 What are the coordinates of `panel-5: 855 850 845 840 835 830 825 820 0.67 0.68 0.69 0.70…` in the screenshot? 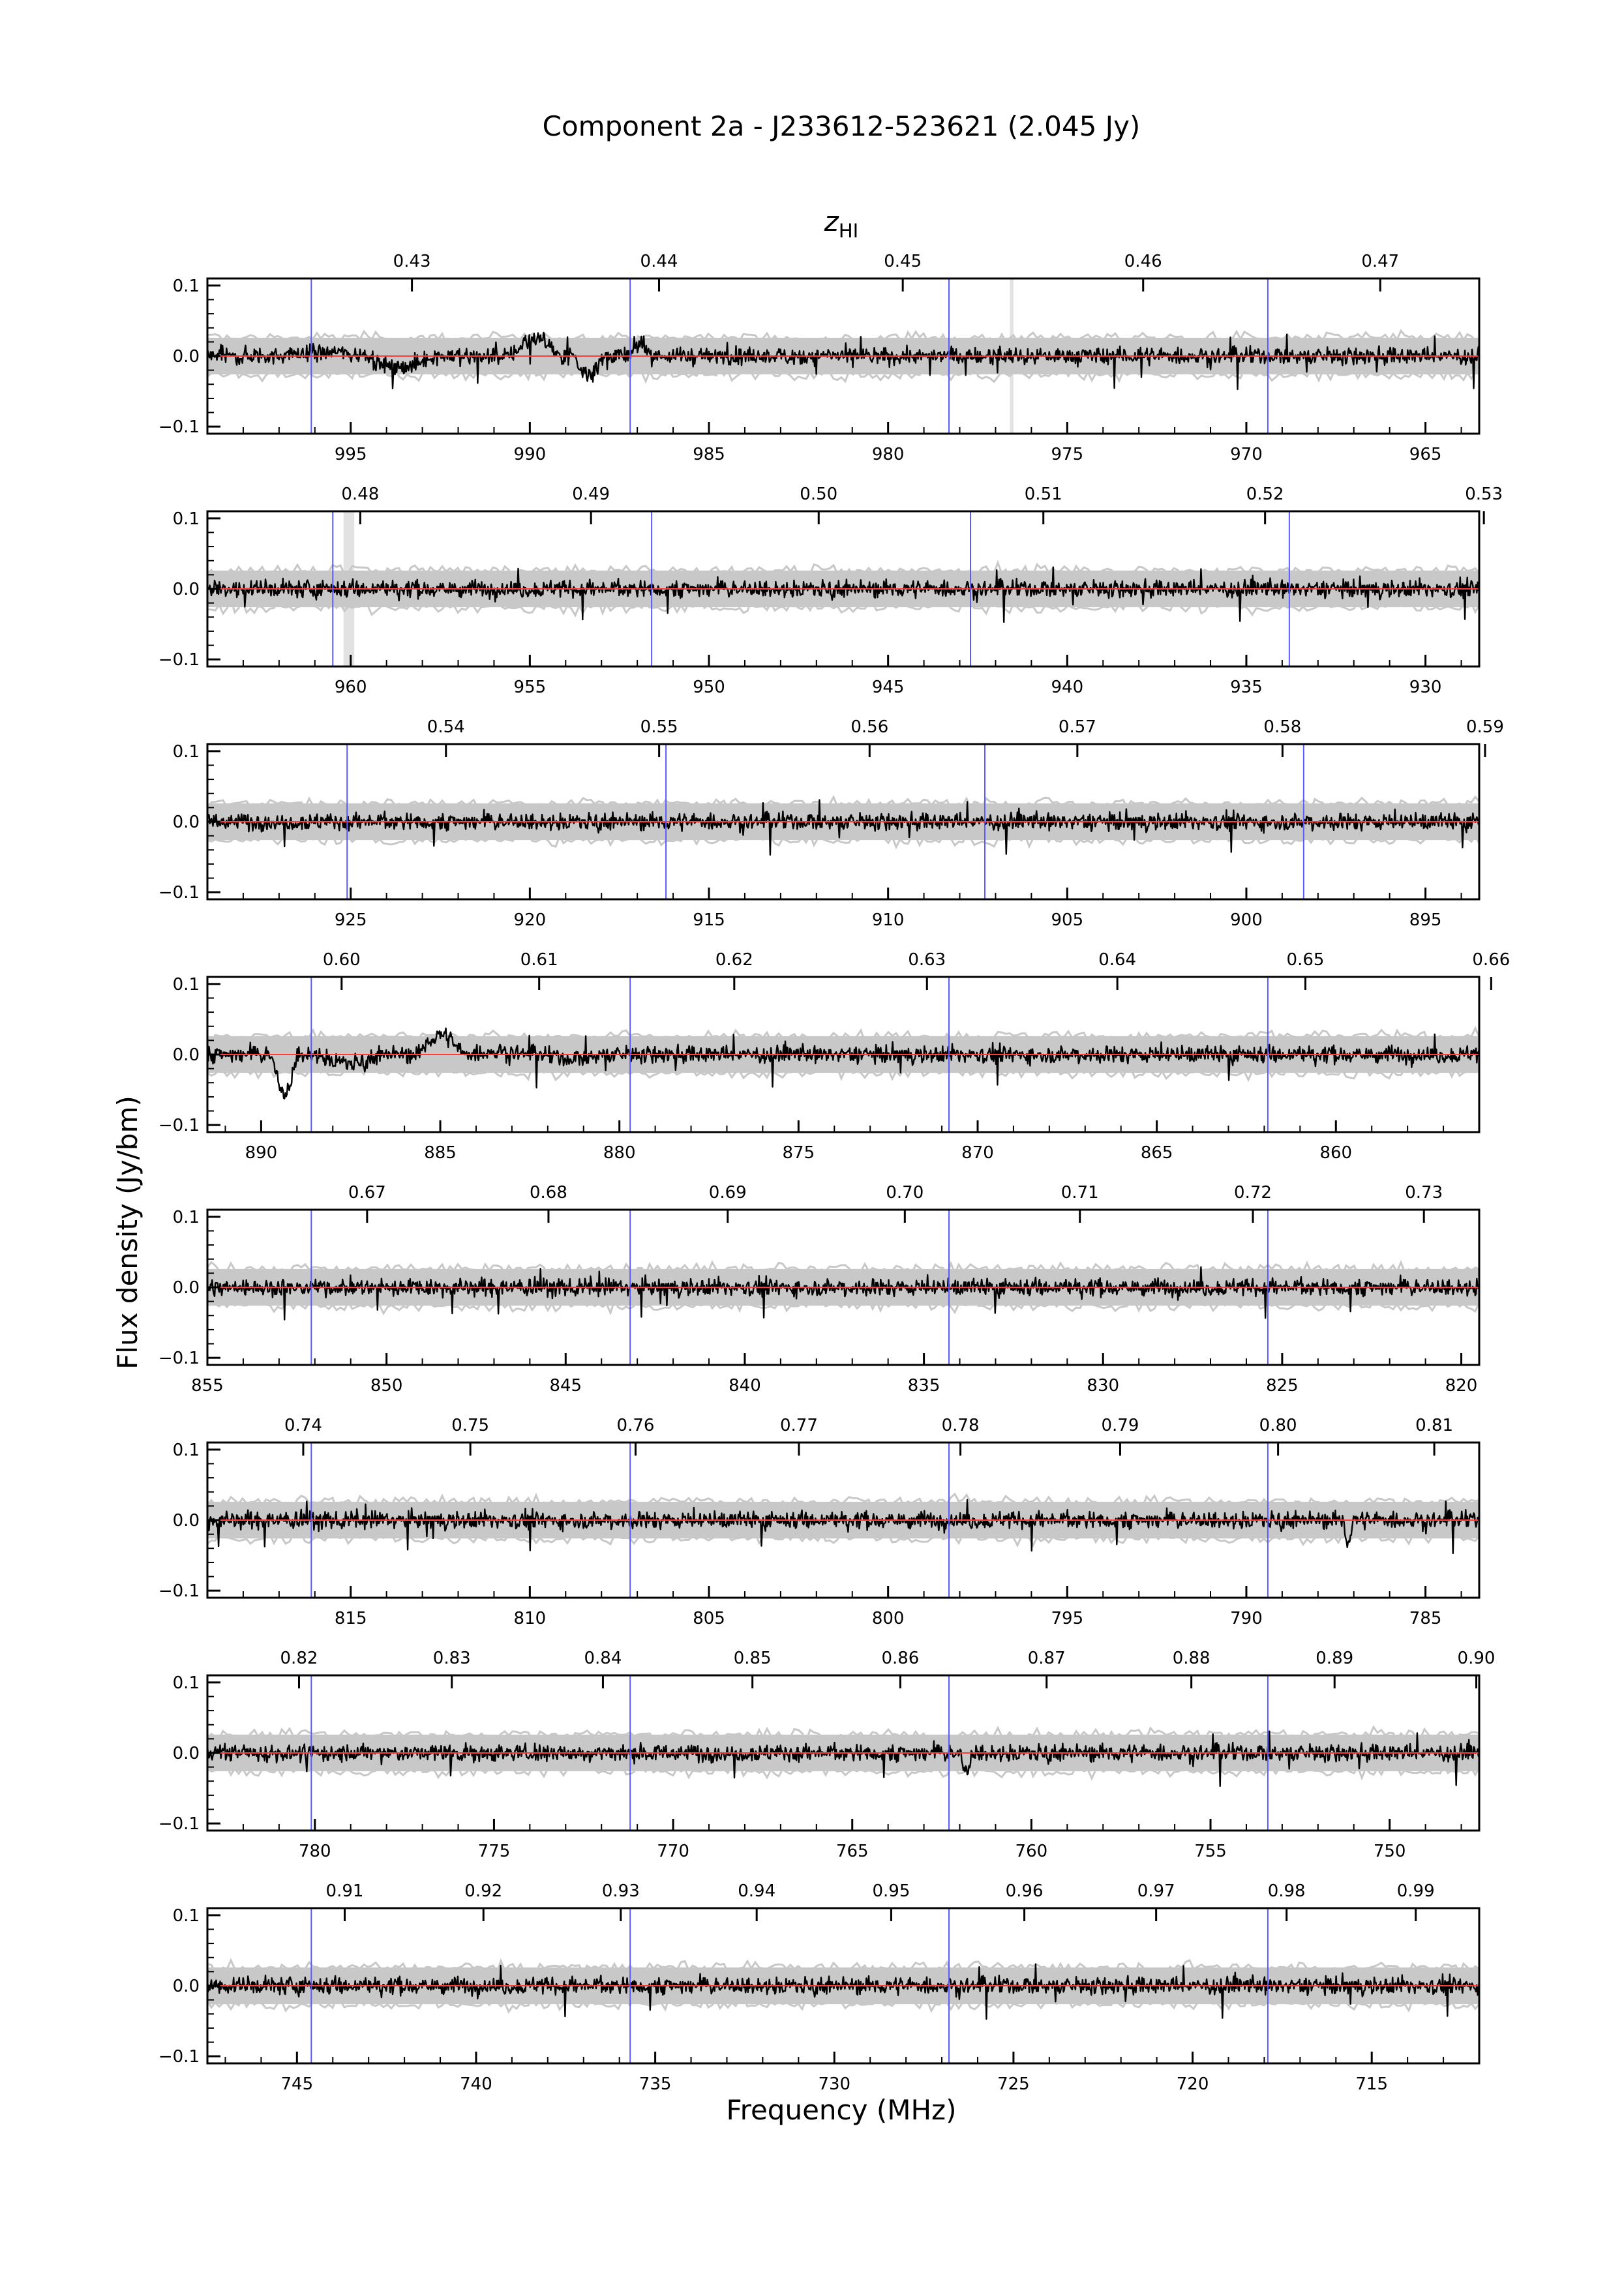 It's located at (819, 1289).